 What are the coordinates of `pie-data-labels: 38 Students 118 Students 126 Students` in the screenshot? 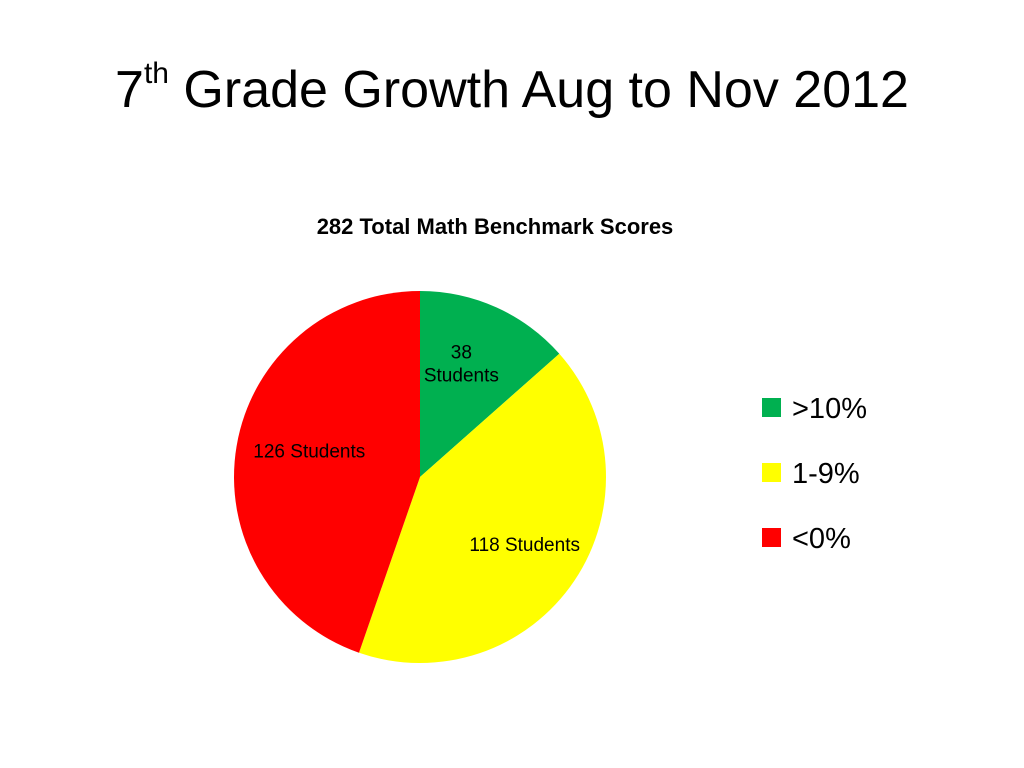 It's located at (416, 449).